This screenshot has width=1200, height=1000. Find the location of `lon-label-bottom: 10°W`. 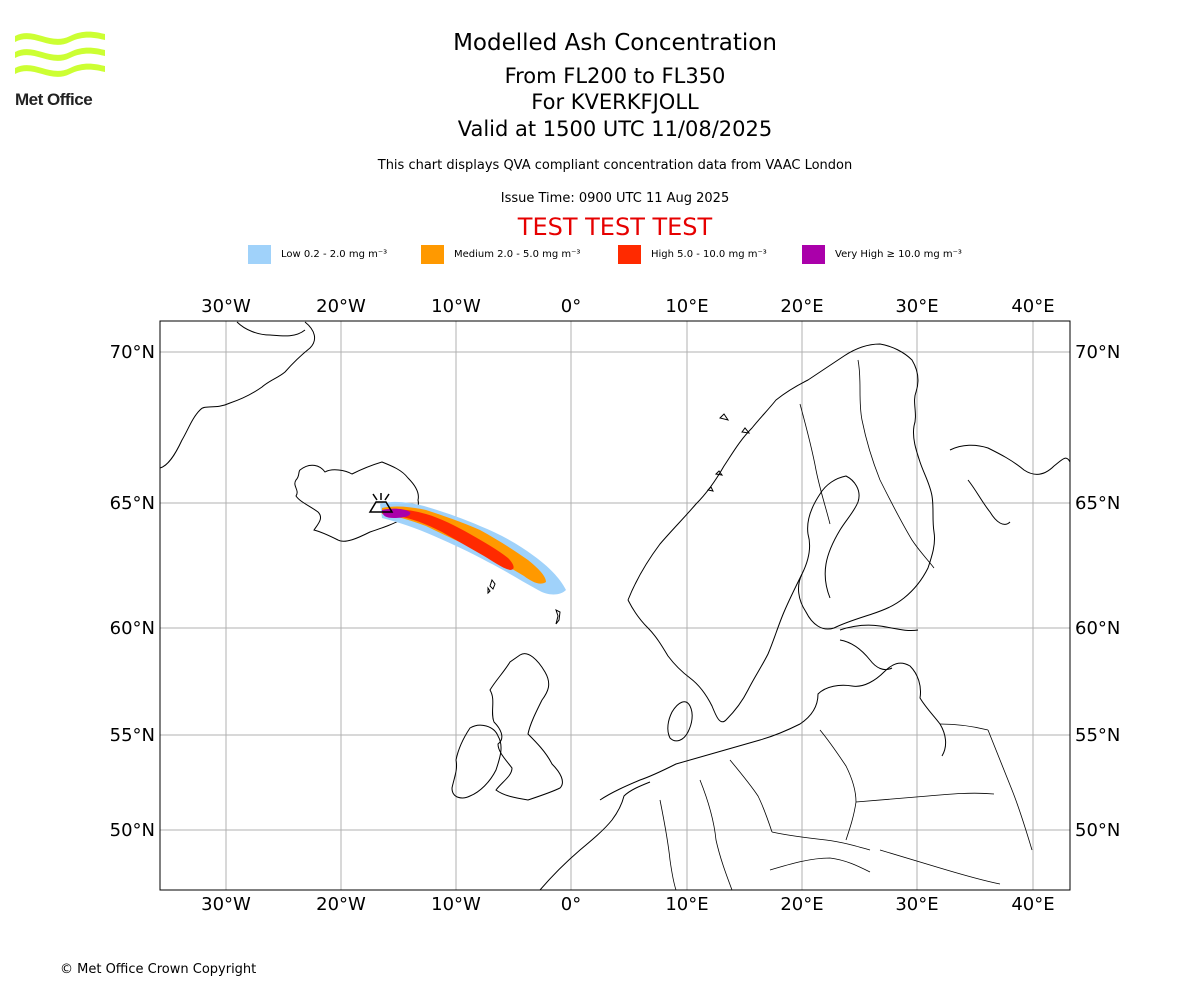

lon-label-bottom: 10°W is located at coordinates (456, 904).